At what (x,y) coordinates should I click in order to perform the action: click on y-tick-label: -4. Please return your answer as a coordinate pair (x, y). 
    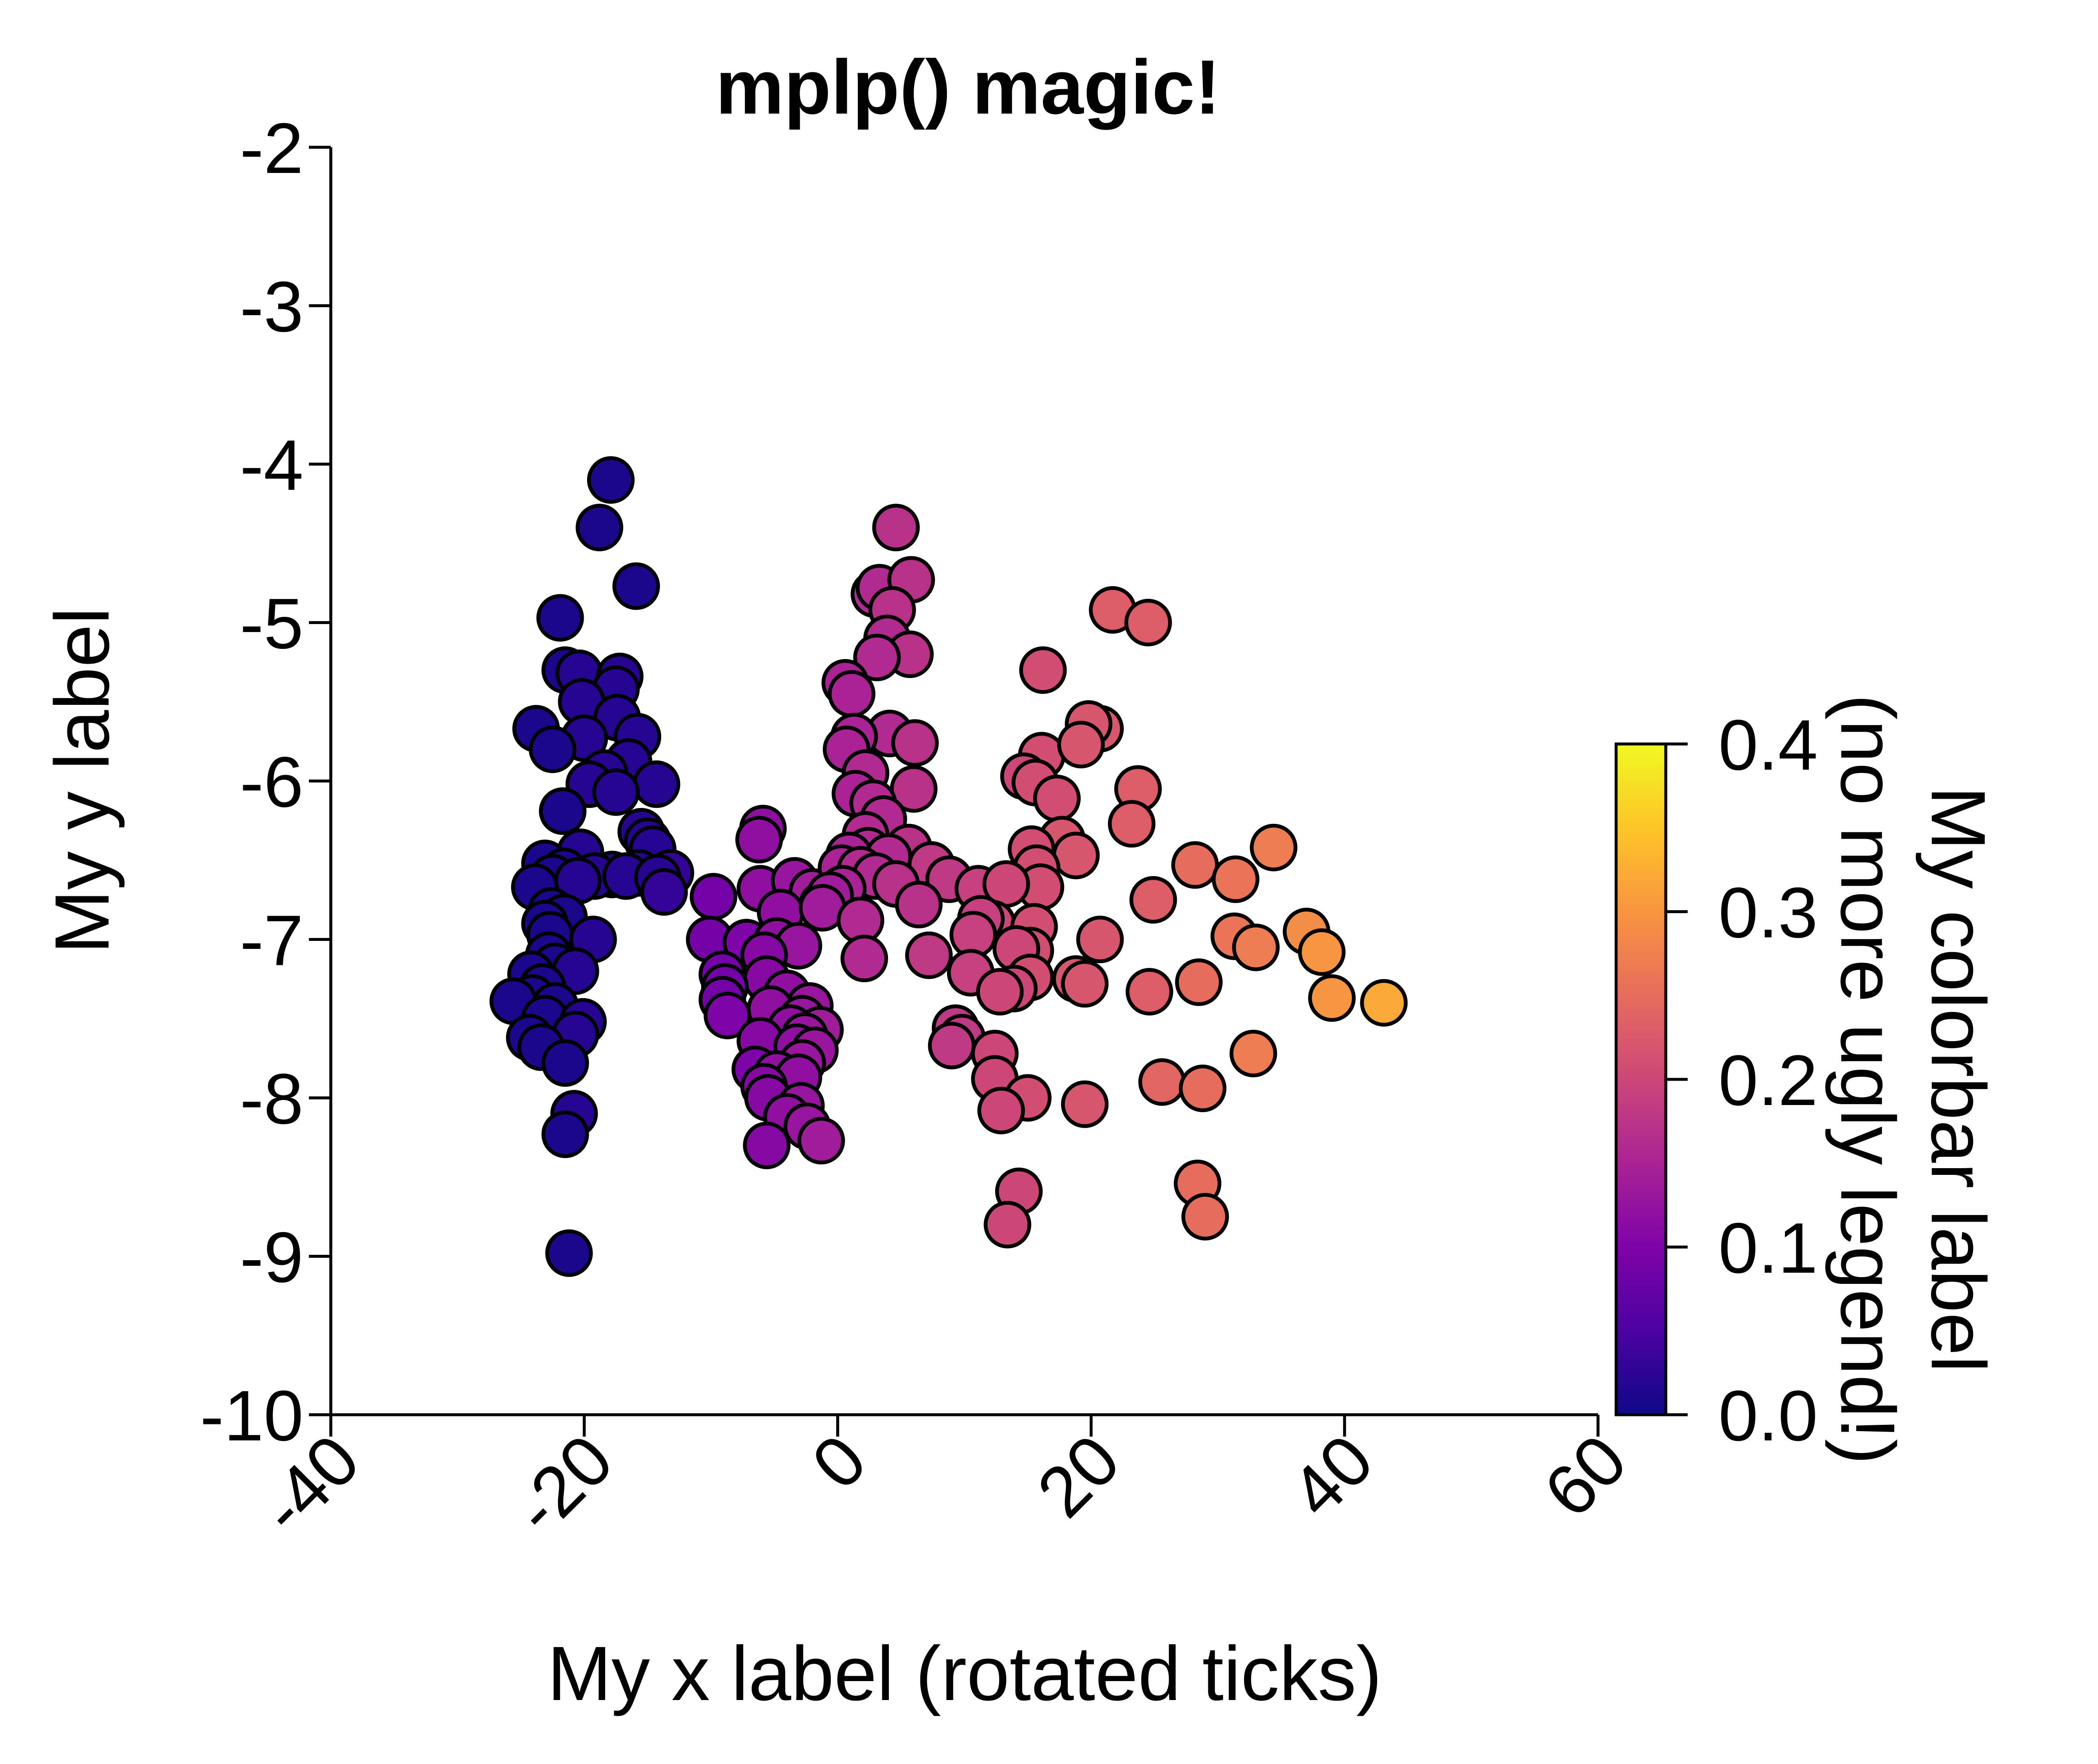
    Looking at the image, I should click on (271, 465).